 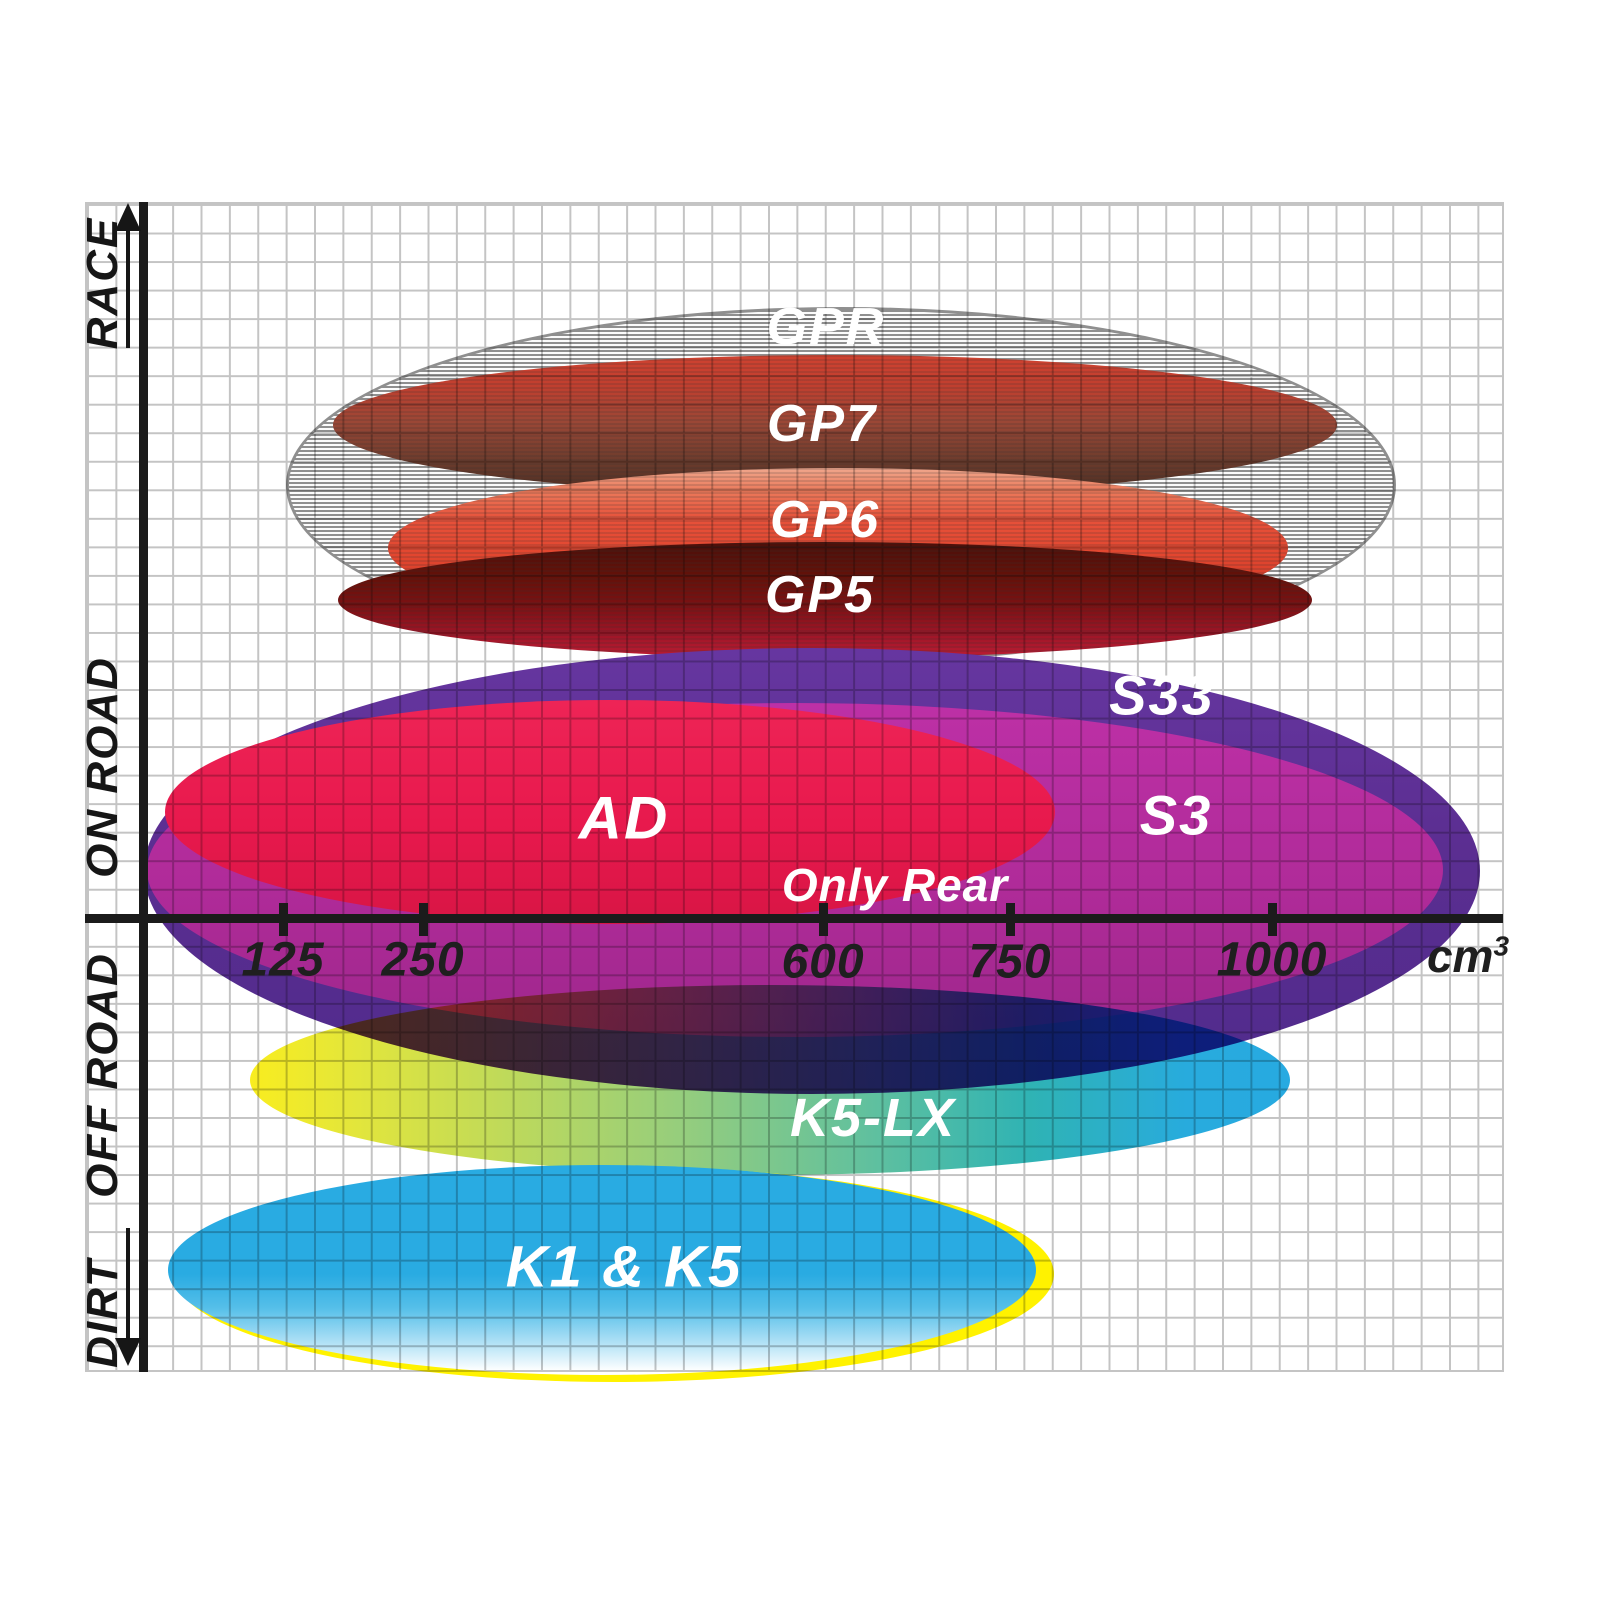 What do you see at coordinates (895, 885) in the screenshot?
I see `annotation-only-rear: Only Rear` at bounding box center [895, 885].